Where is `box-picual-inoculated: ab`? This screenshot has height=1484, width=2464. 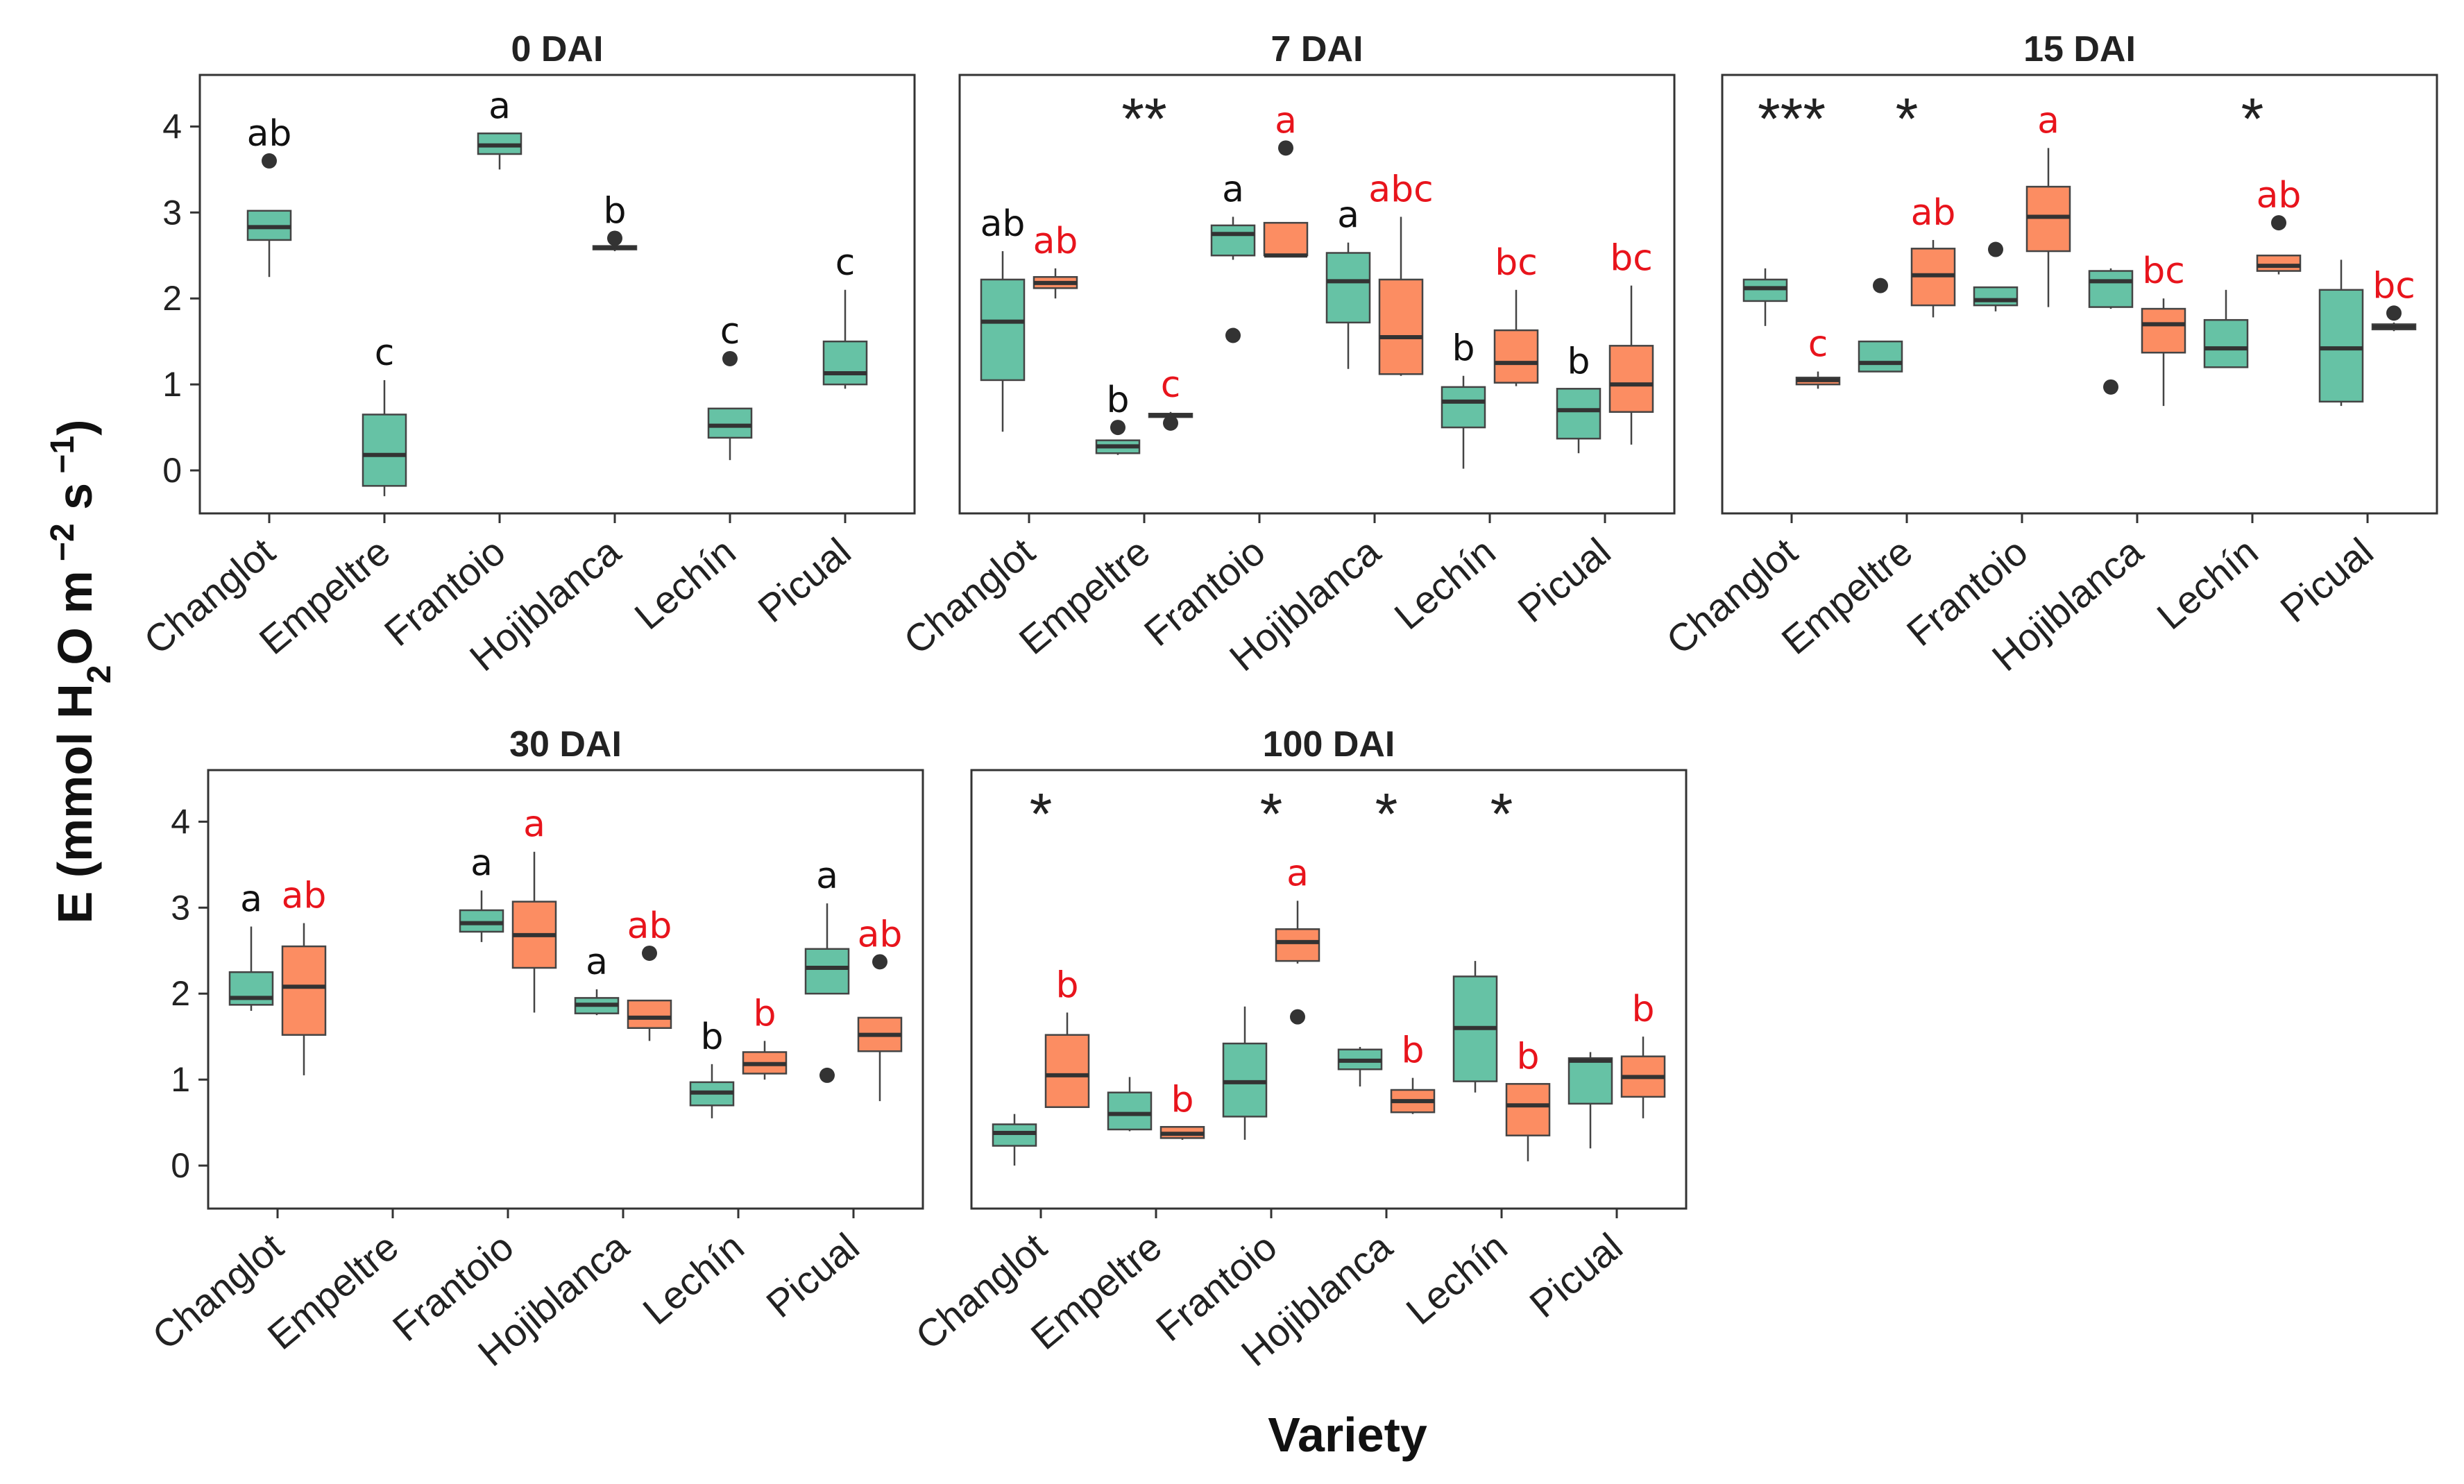 box-picual-inoculated: ab is located at coordinates (880, 1008).